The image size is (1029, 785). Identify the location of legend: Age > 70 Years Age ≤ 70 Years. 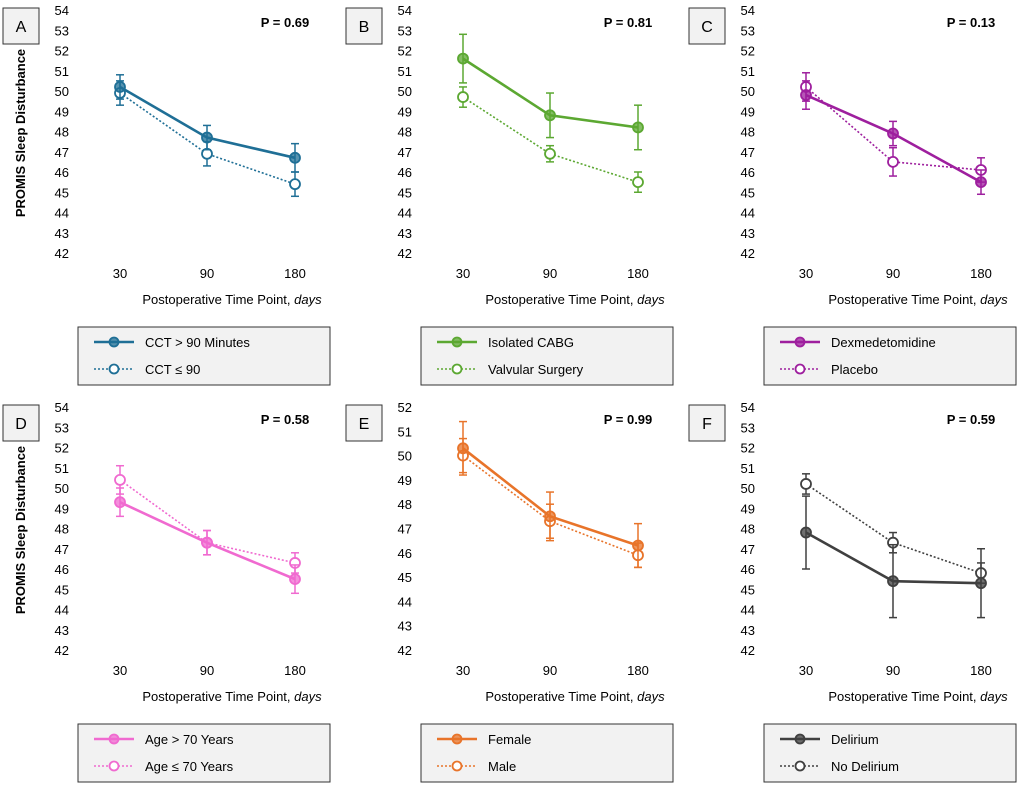
(204, 753).